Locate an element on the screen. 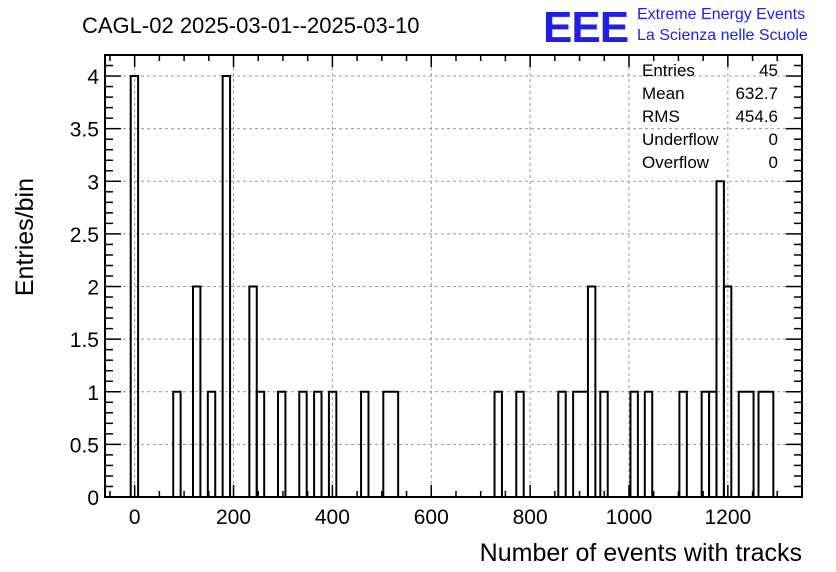  chart-title: CAGL-02 2025-03-01--2025-03-10 is located at coordinates (251, 25).